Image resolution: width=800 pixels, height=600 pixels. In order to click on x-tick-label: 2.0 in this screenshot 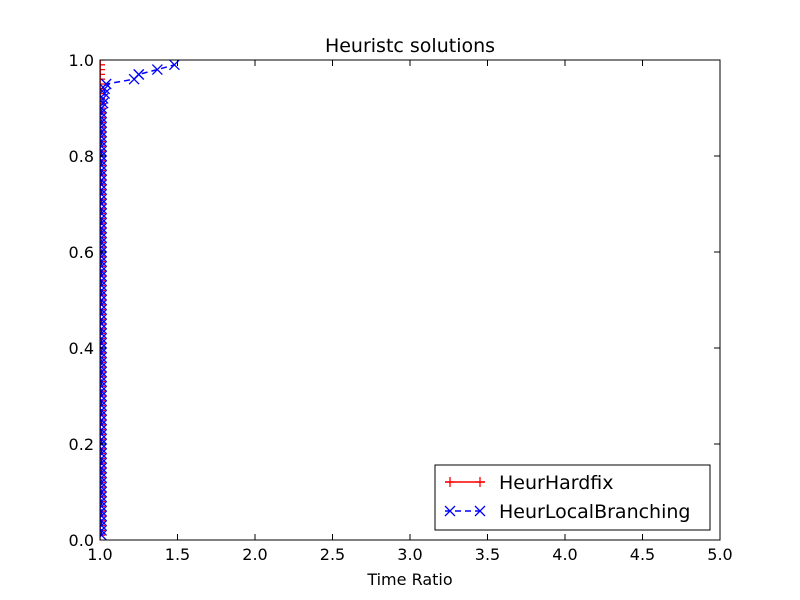, I will do `click(254, 554)`.